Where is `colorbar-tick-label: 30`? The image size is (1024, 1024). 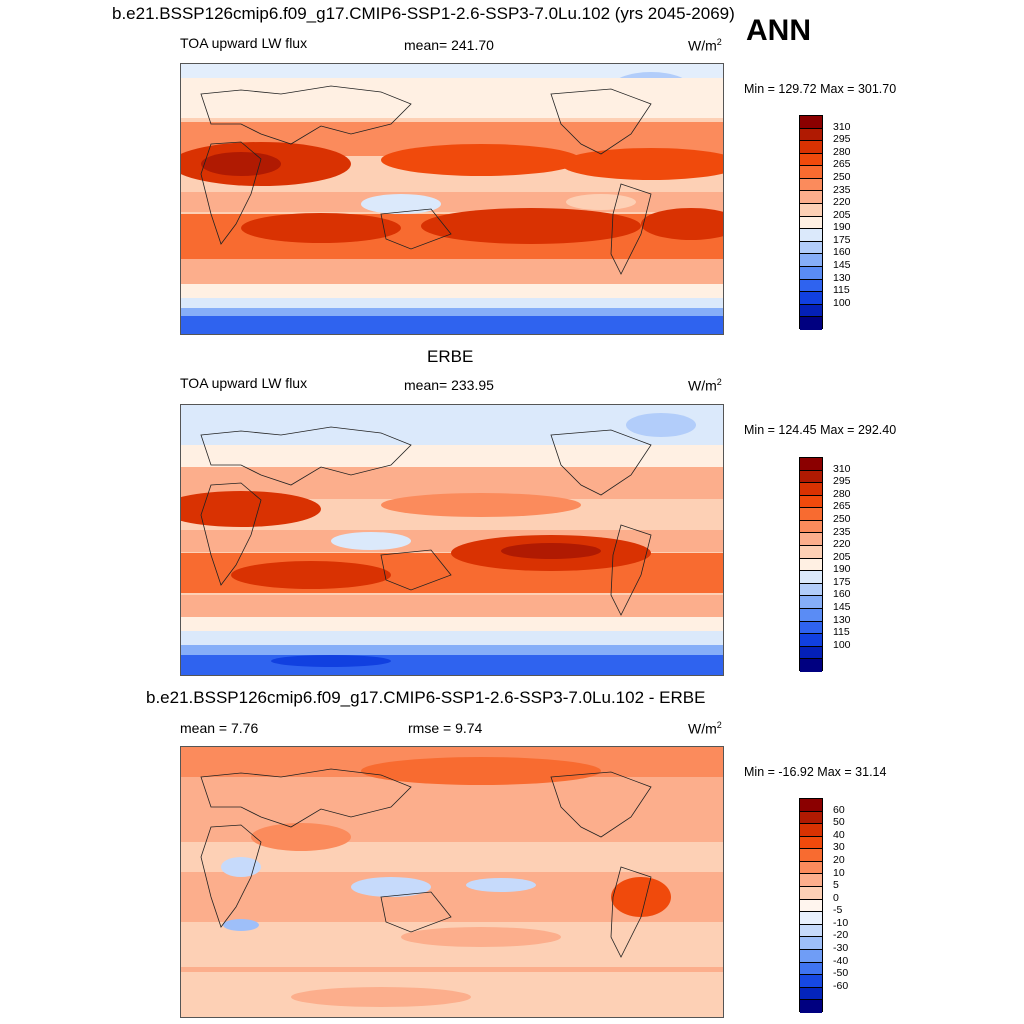
colorbar-tick-label: 30 is located at coordinates (839, 847).